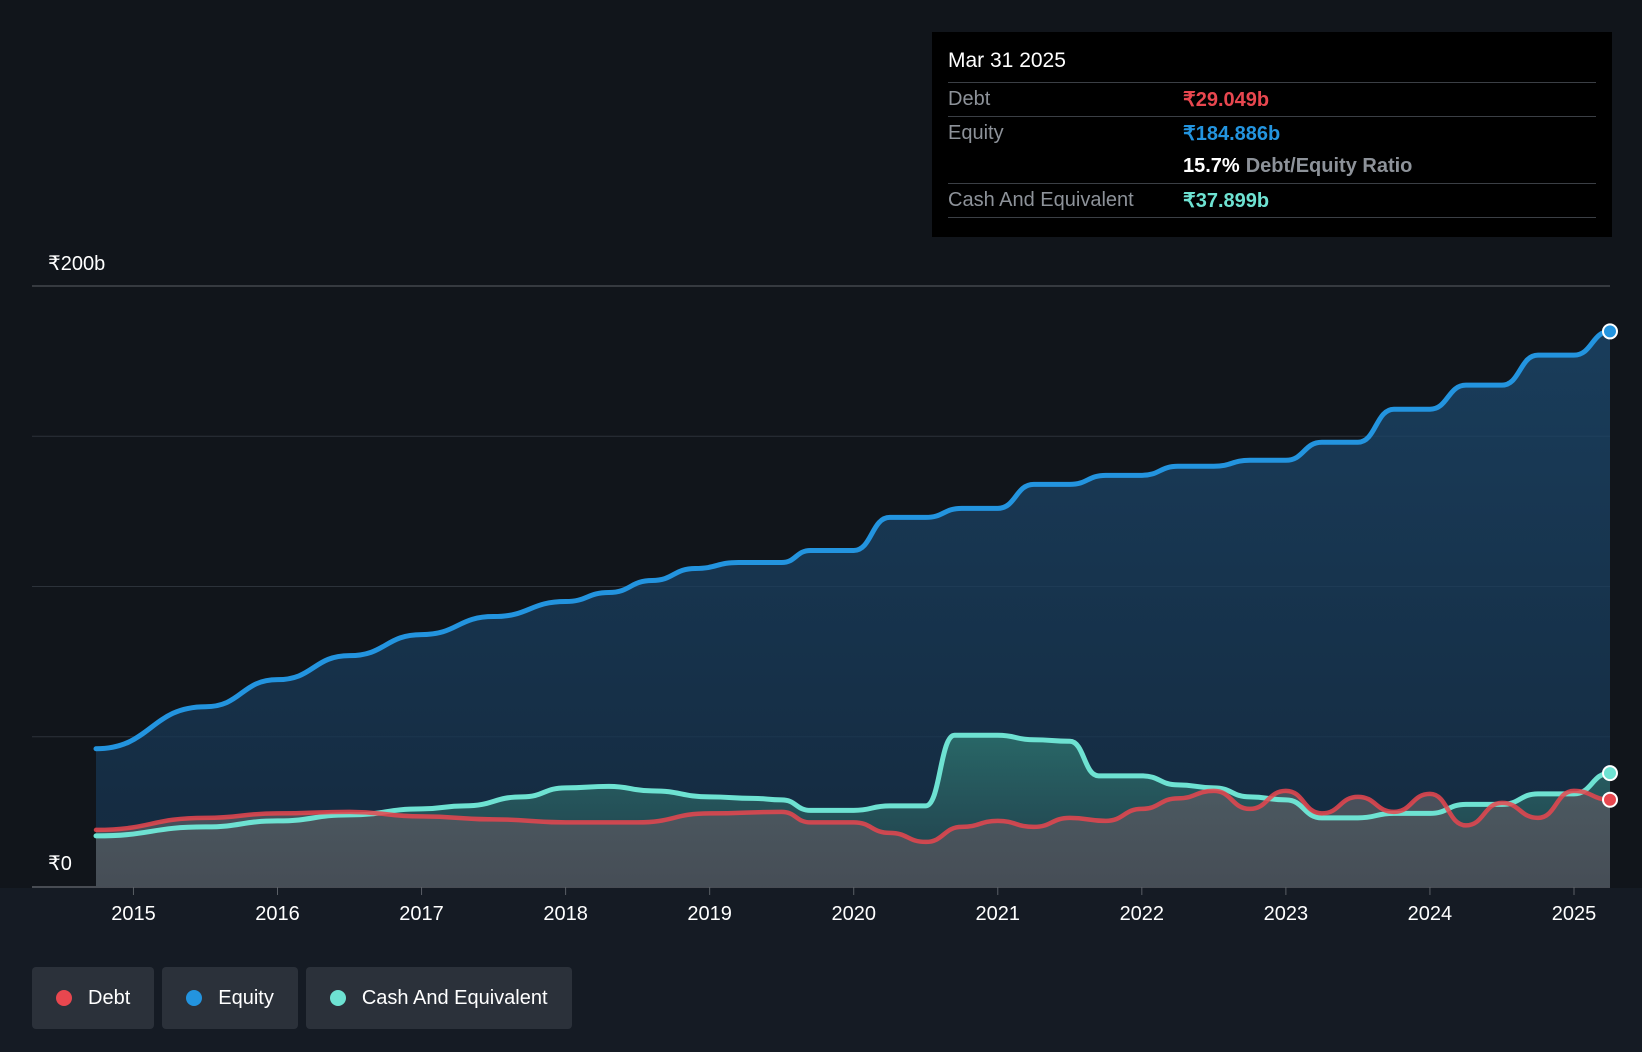 The image size is (1642, 1052). I want to click on tooltip-equity-value: ₹184.886b, so click(1232, 134).